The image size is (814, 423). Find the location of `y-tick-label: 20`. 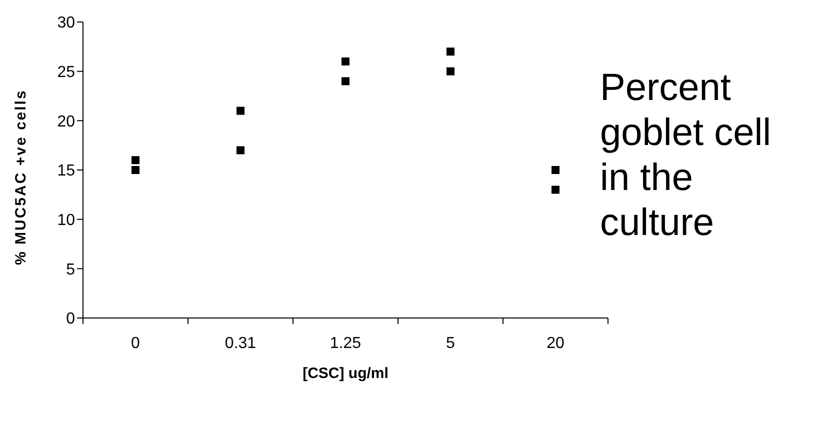

y-tick-label: 20 is located at coordinates (66, 121).